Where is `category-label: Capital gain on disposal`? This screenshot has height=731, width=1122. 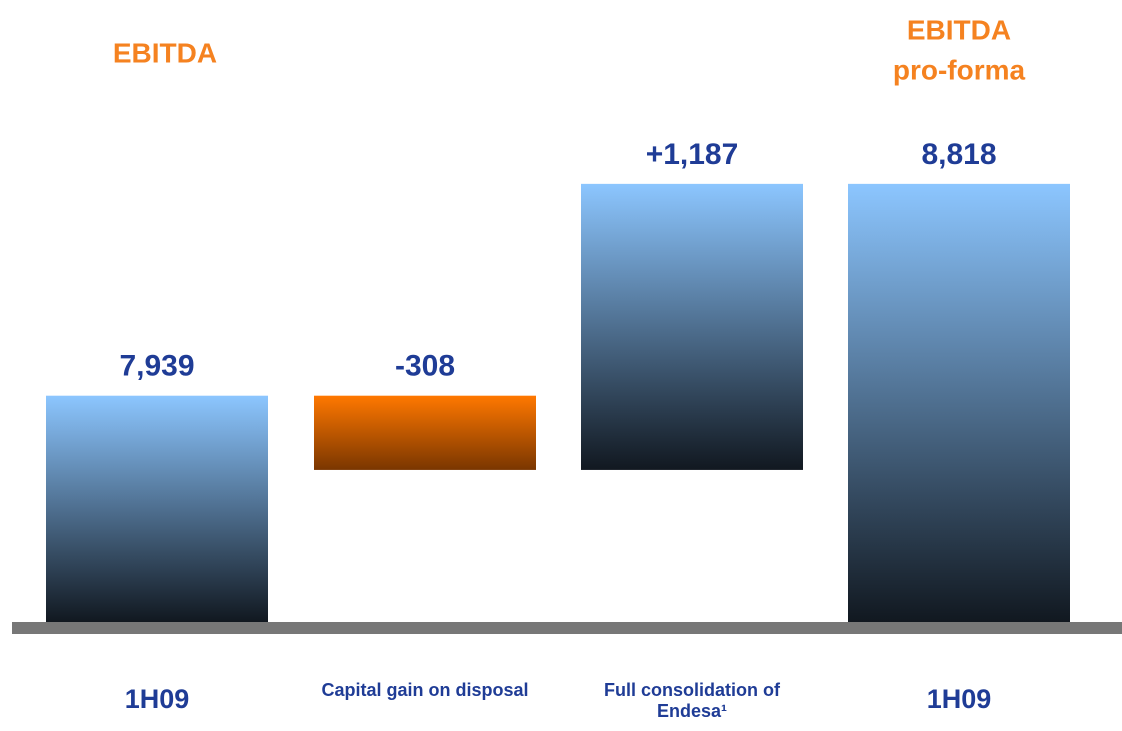 category-label: Capital gain on disposal is located at coordinates (425, 690).